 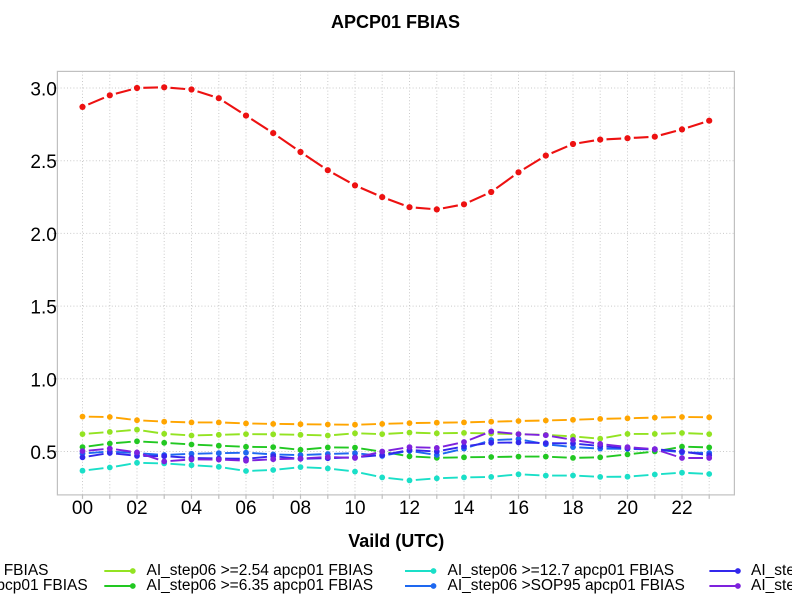 What do you see at coordinates (354, 508) in the screenshot?
I see `svg-text: 10` at bounding box center [354, 508].